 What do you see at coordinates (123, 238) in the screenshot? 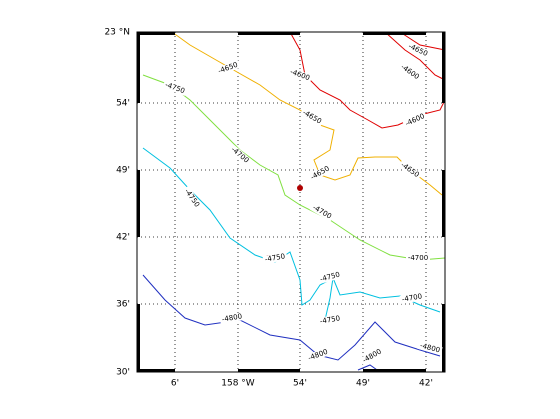
I see `lat-label: 42'` at bounding box center [123, 238].